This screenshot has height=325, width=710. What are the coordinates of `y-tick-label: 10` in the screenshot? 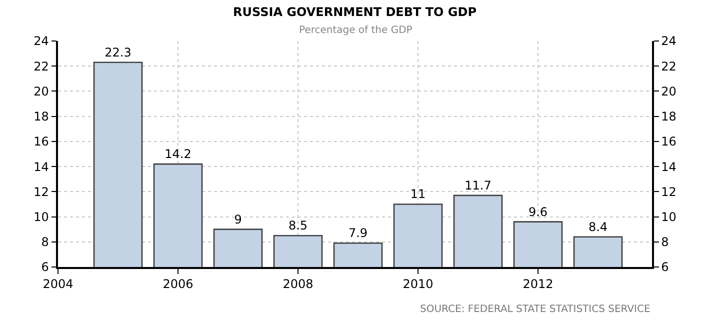 It's located at (41, 217).